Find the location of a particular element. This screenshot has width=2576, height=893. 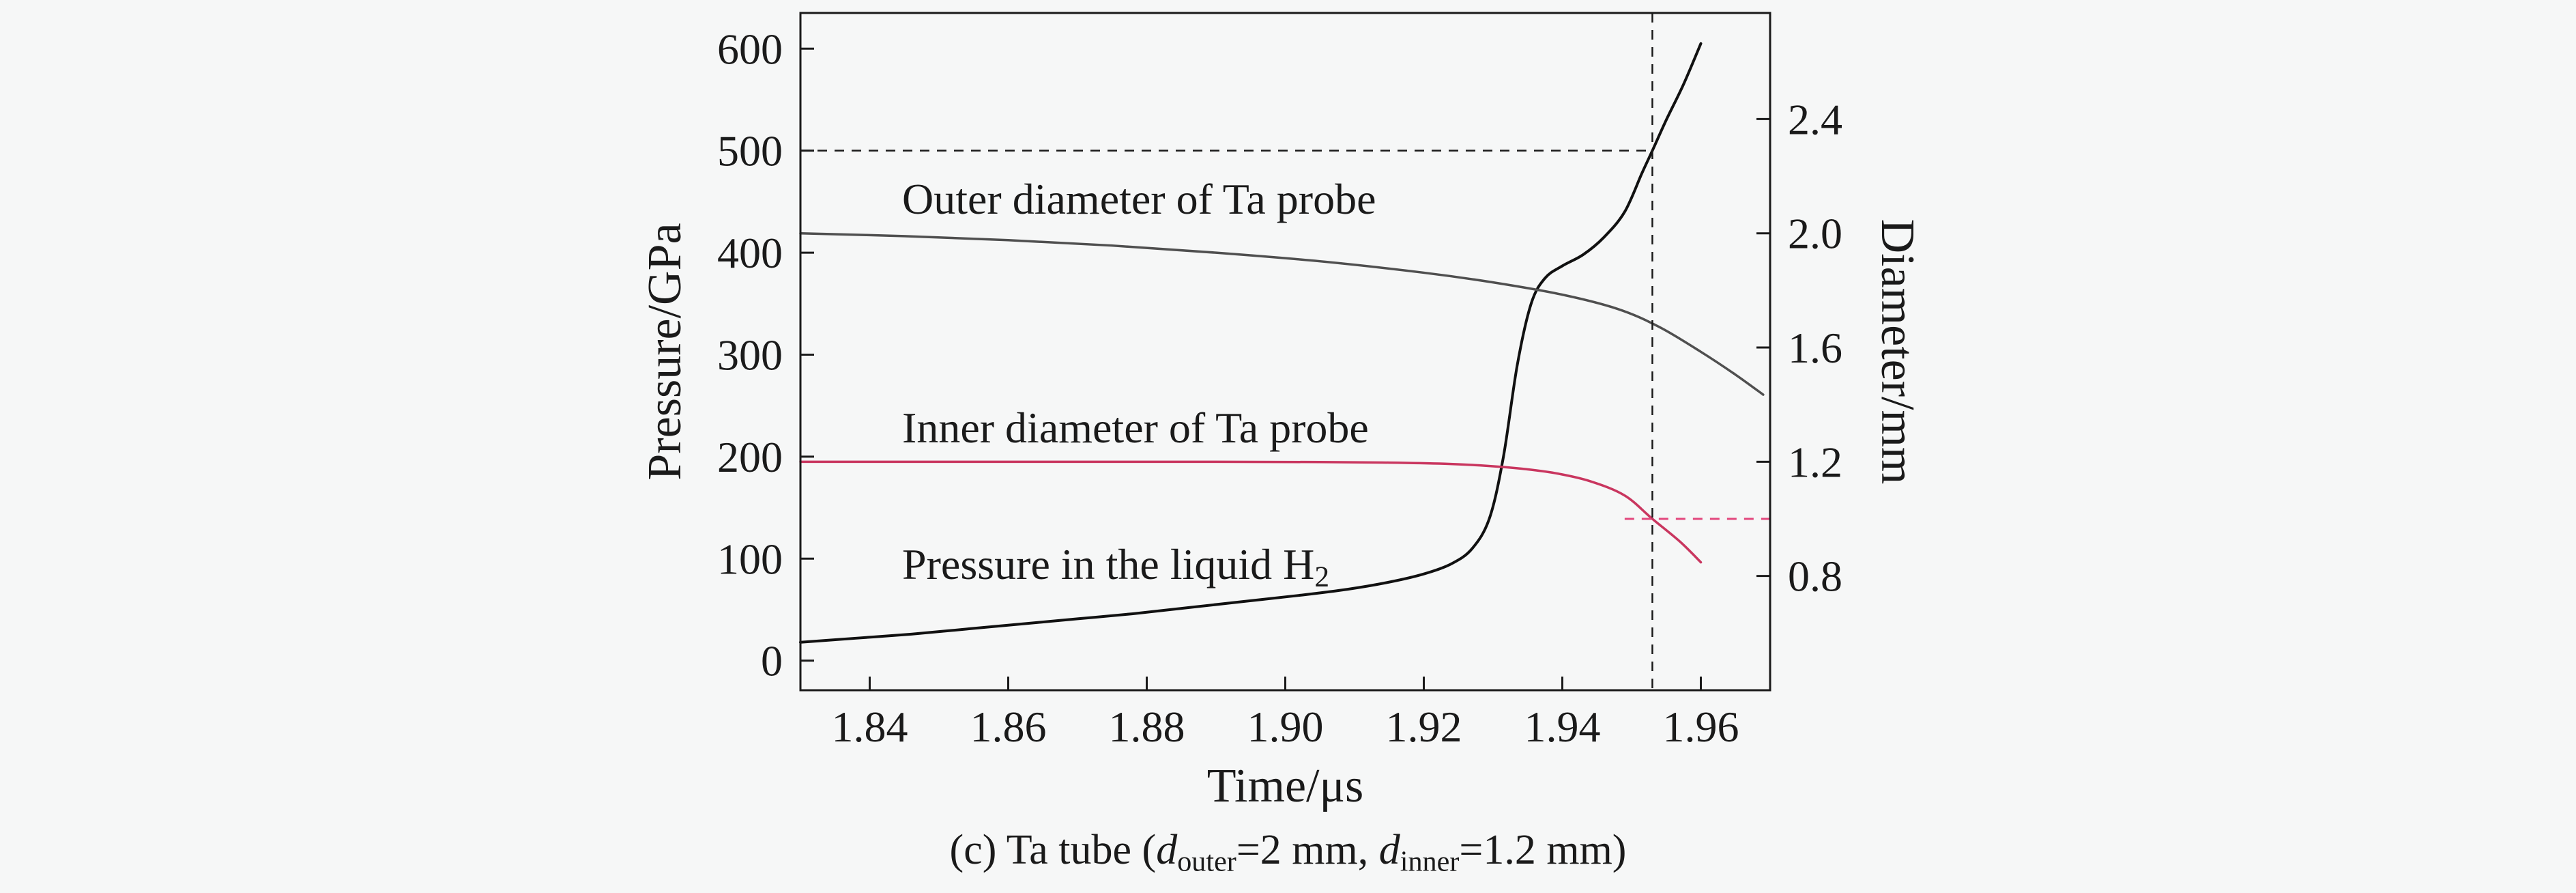

y-left-tick-label: 400 is located at coordinates (750, 253).